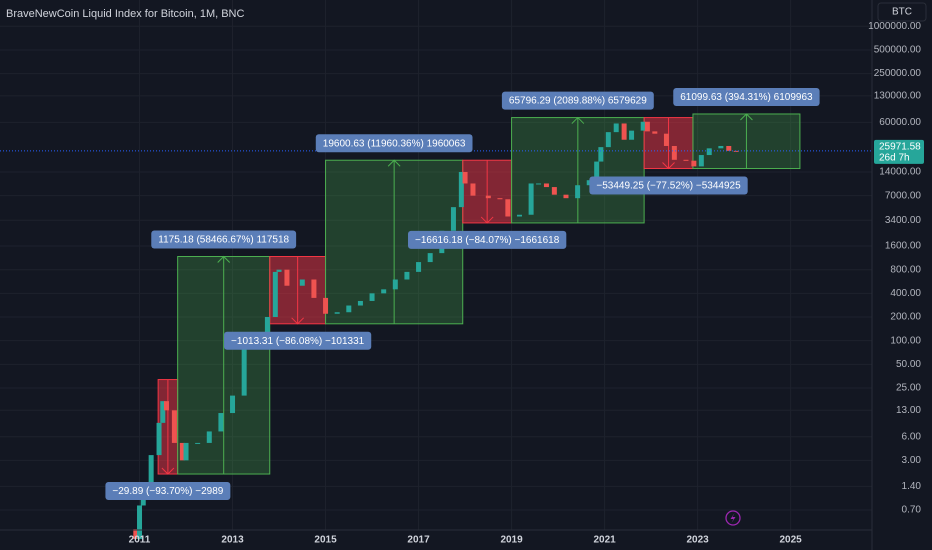 This screenshot has width=932, height=550. What do you see at coordinates (394, 143) in the screenshot?
I see `measure-label: 19600.63 (11960.36%) 1960063` at bounding box center [394, 143].